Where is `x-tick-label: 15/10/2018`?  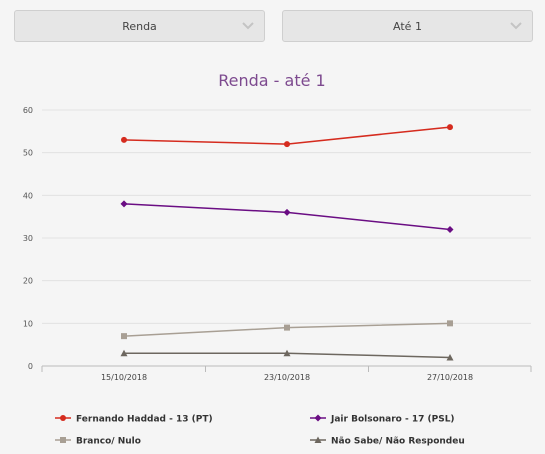 x-tick-label: 15/10/2018 is located at coordinates (124, 377).